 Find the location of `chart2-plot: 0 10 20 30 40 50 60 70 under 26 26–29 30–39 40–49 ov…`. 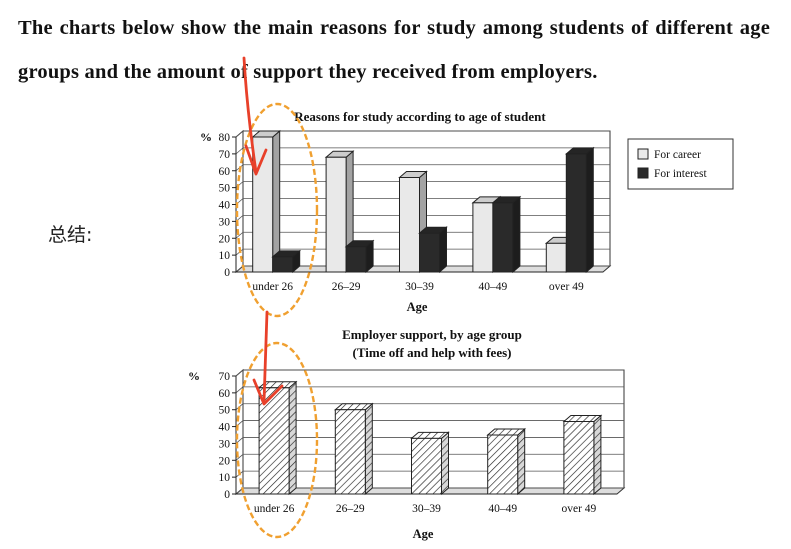

chart2-plot: 0 10 20 30 40 50 60 70 under 26 26–29 30–39 40–49 ov… is located at coordinates (422, 441).